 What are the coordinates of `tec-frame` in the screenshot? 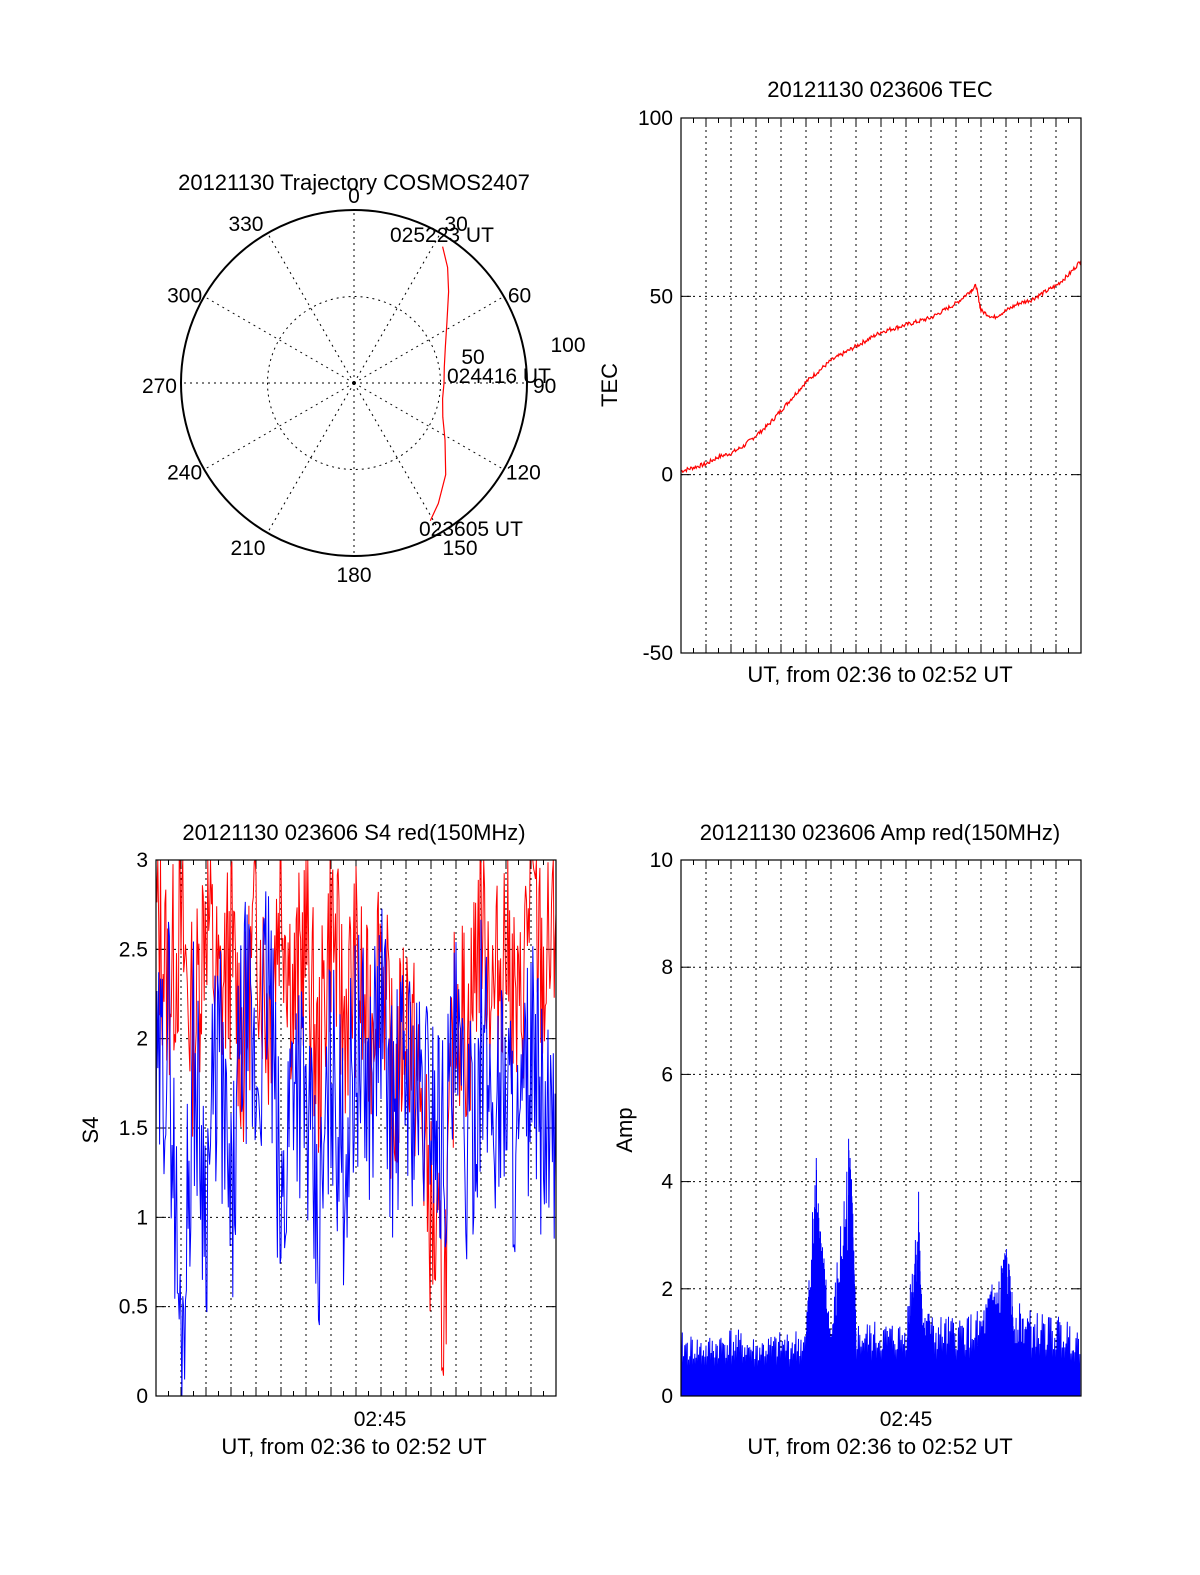 It's located at (881, 385).